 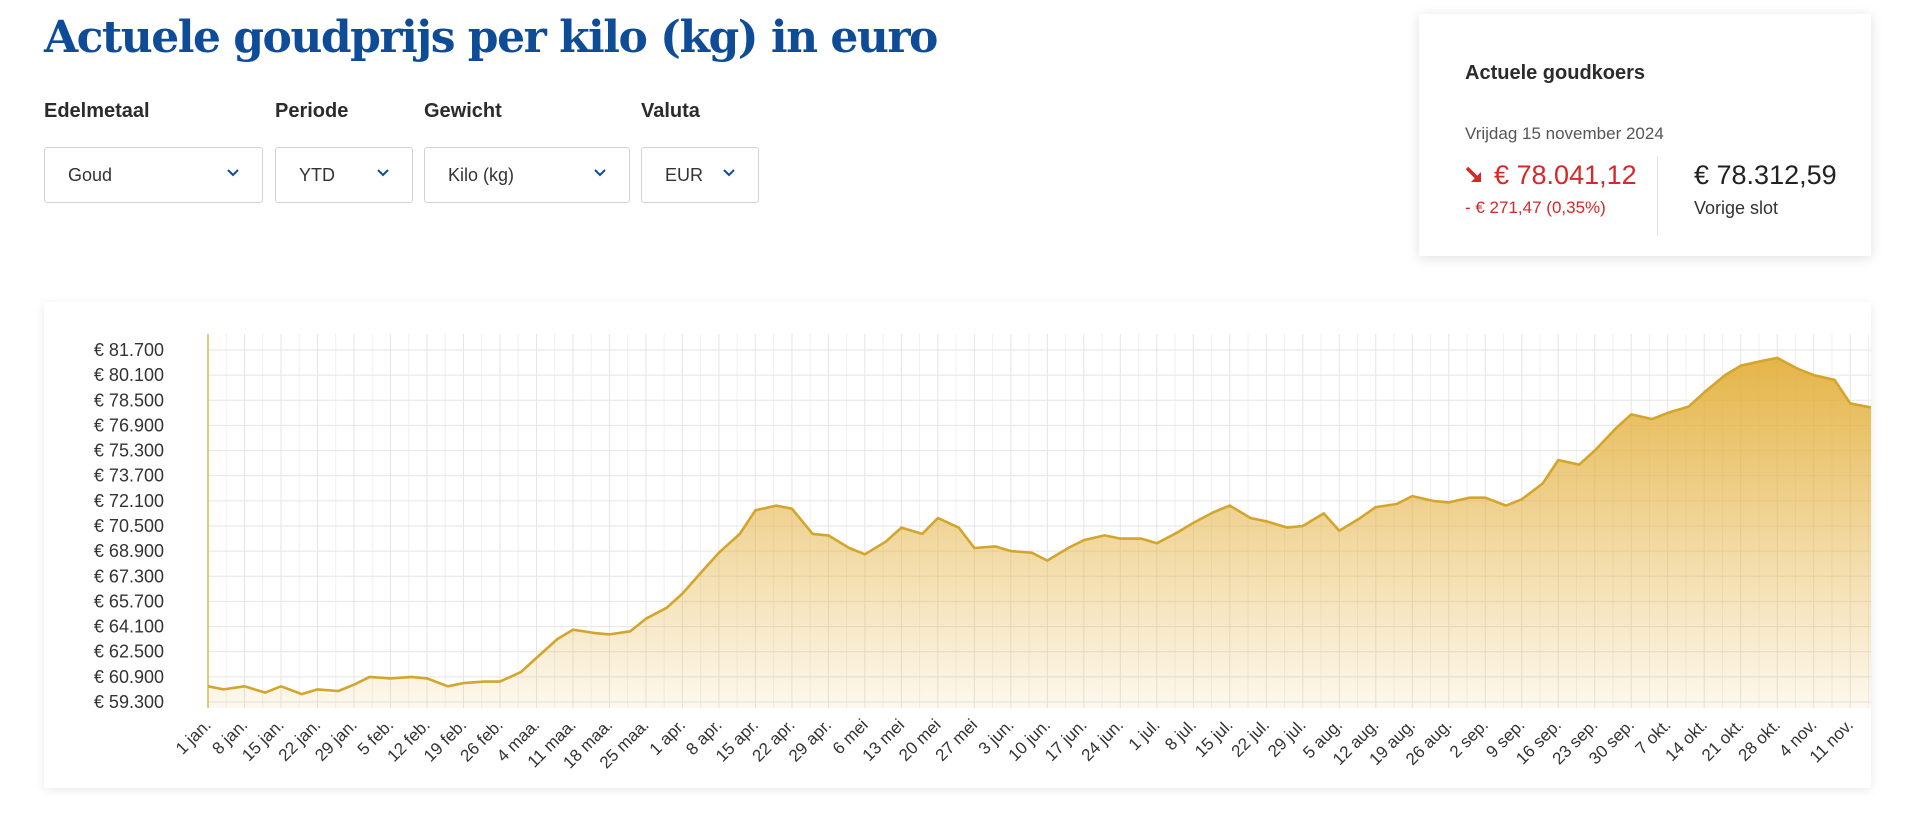 I want to click on metal-select: Goud, so click(x=153, y=175).